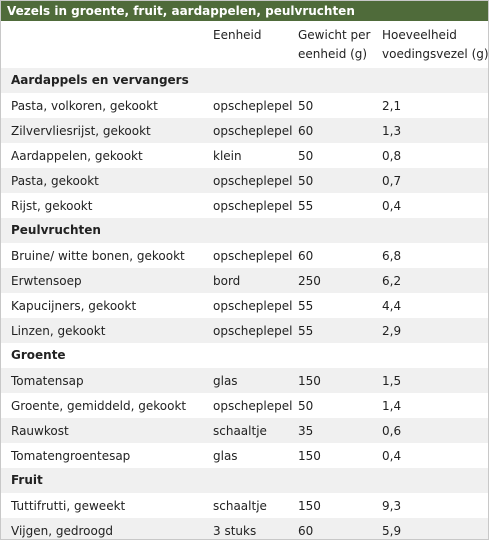  What do you see at coordinates (392, 181) in the screenshot?
I see `table-cell: 0,7` at bounding box center [392, 181].